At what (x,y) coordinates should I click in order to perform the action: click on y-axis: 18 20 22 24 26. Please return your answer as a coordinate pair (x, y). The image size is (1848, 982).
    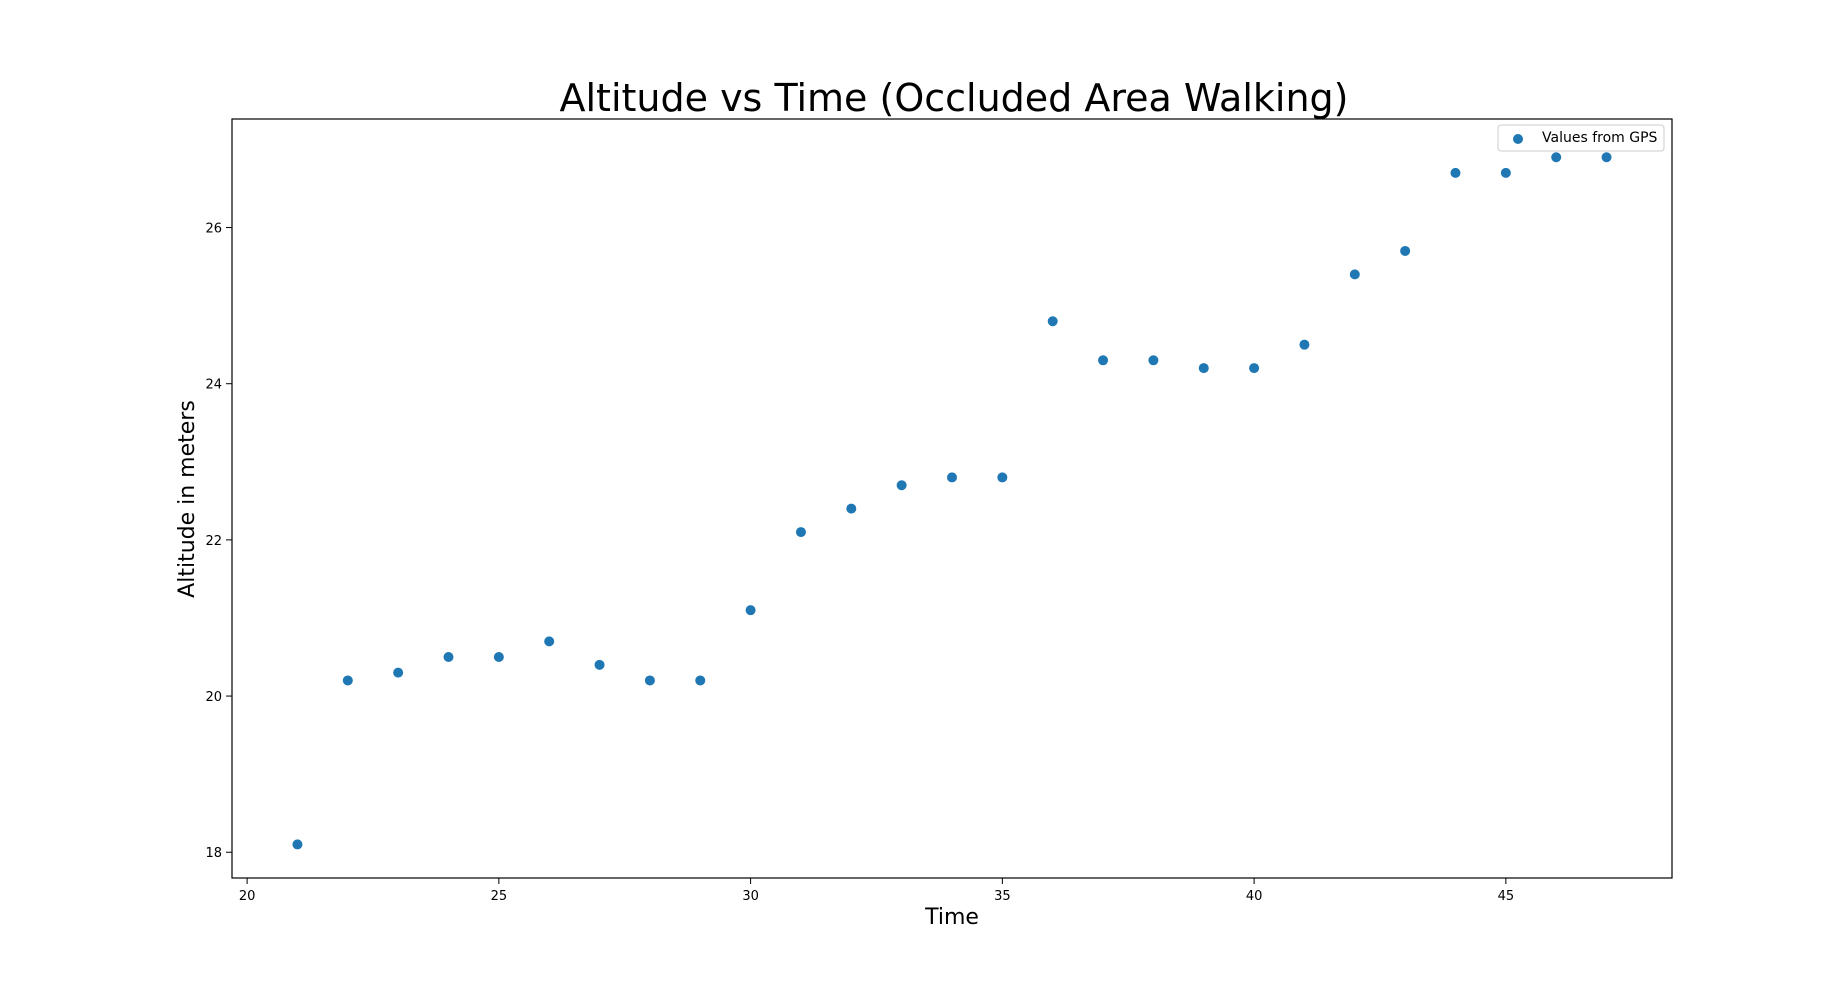
    Looking at the image, I should click on (218, 541).